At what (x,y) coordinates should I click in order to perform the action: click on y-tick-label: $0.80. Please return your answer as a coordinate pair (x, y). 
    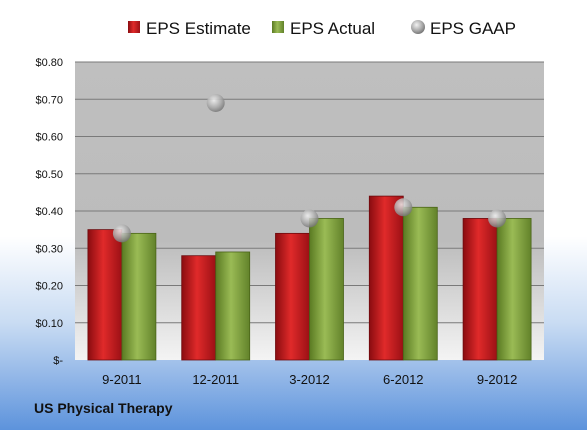
    Looking at the image, I should click on (49, 63).